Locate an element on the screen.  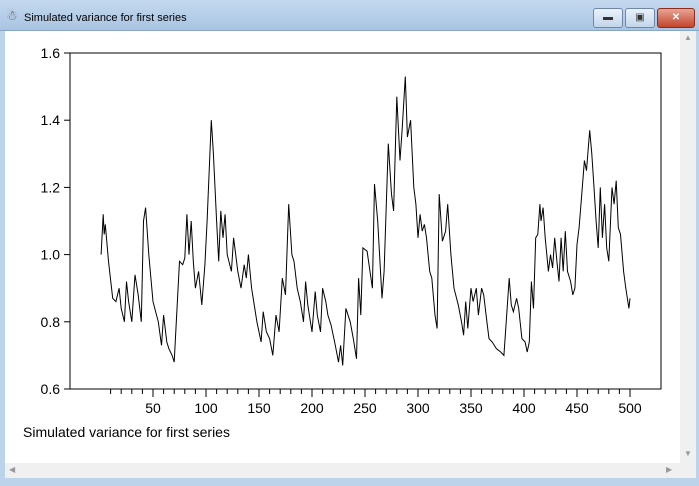
maximize-icon: ▣ is located at coordinates (640, 17).